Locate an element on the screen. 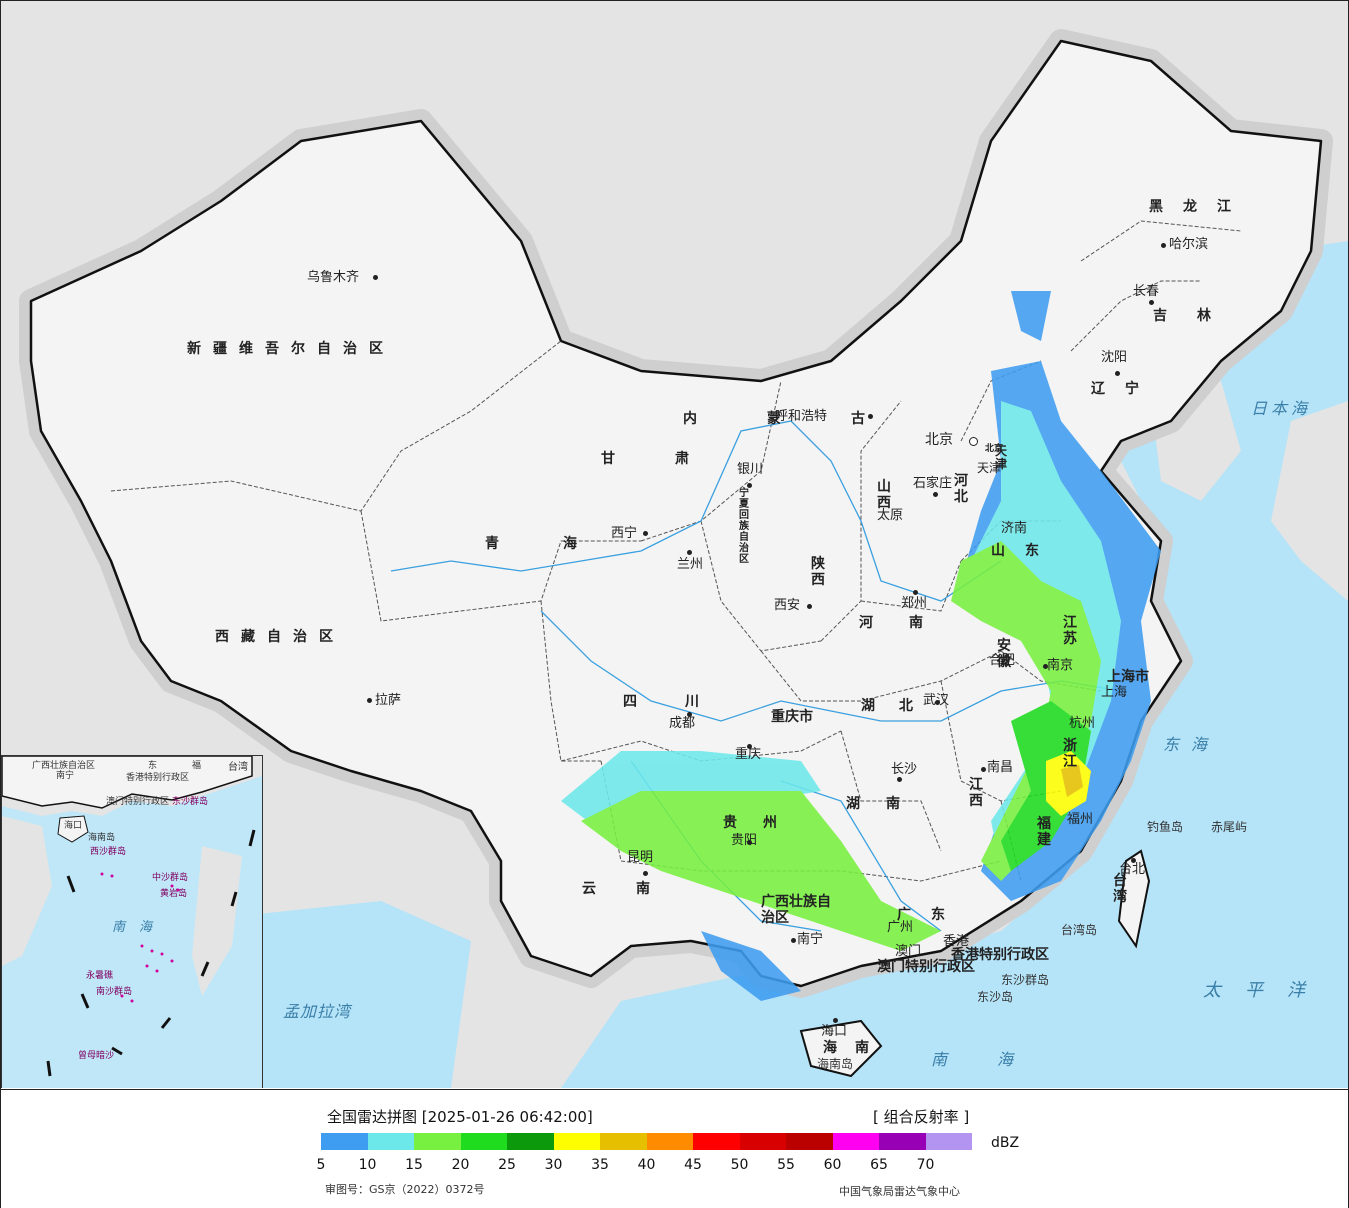  echo-nw-blue is located at coordinates (1031, 316).